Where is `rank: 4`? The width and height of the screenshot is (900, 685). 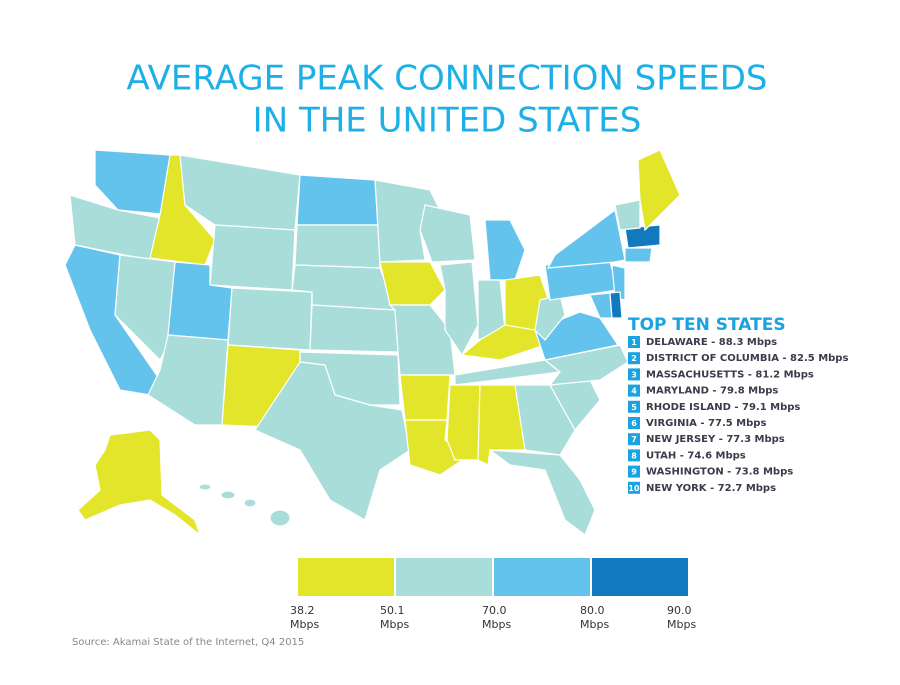
rank: 4 is located at coordinates (634, 391).